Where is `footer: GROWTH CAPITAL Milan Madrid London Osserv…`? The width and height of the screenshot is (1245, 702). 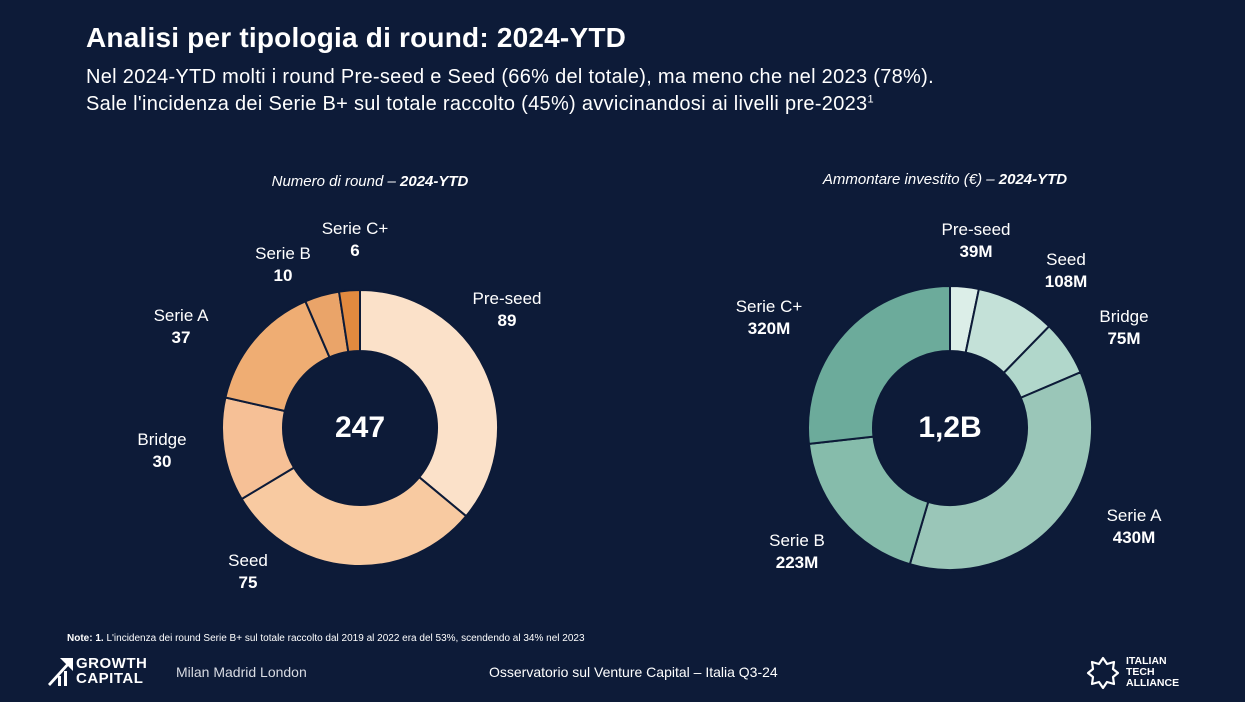 footer: GROWTH CAPITAL Milan Madrid London Osserv… is located at coordinates (622, 679).